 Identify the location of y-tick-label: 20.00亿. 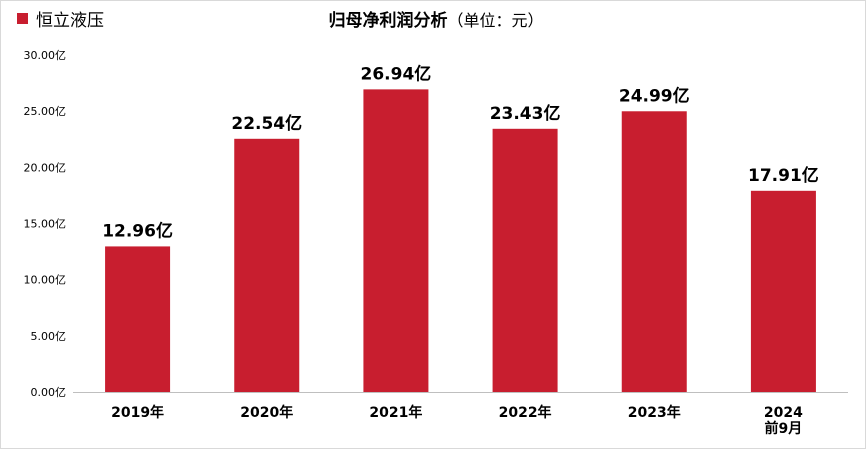
(45, 167).